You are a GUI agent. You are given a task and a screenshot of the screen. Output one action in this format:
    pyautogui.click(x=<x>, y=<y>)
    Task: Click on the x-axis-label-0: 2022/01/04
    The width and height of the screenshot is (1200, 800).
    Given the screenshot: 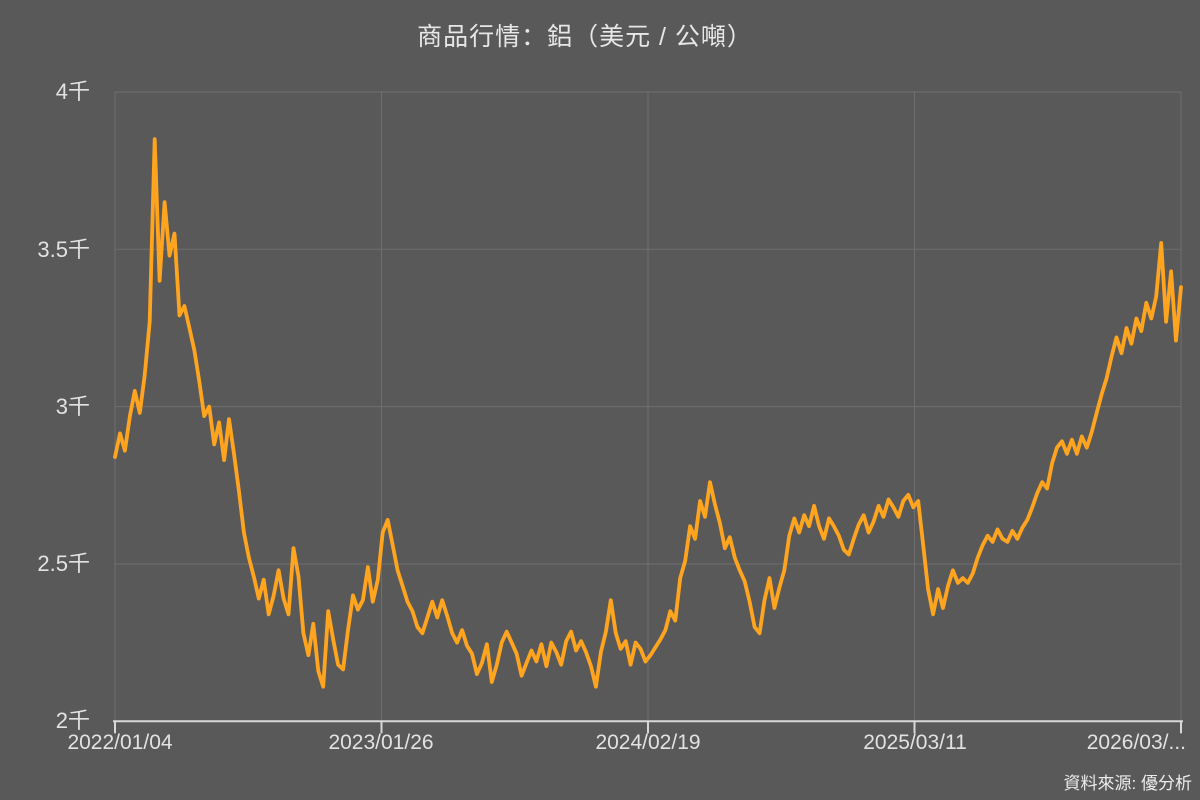 What is the action you would take?
    pyautogui.click(x=120, y=742)
    